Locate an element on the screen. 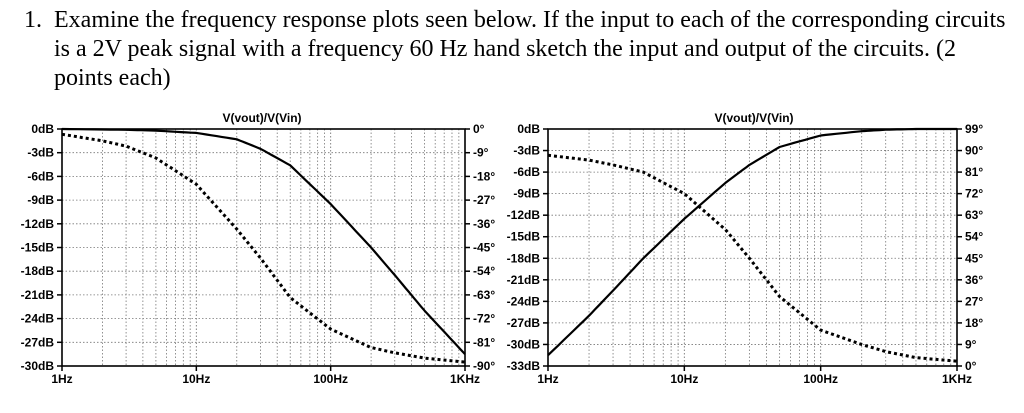 The width and height of the screenshot is (1024, 413). question-number: 1. is located at coordinates (33, 20).